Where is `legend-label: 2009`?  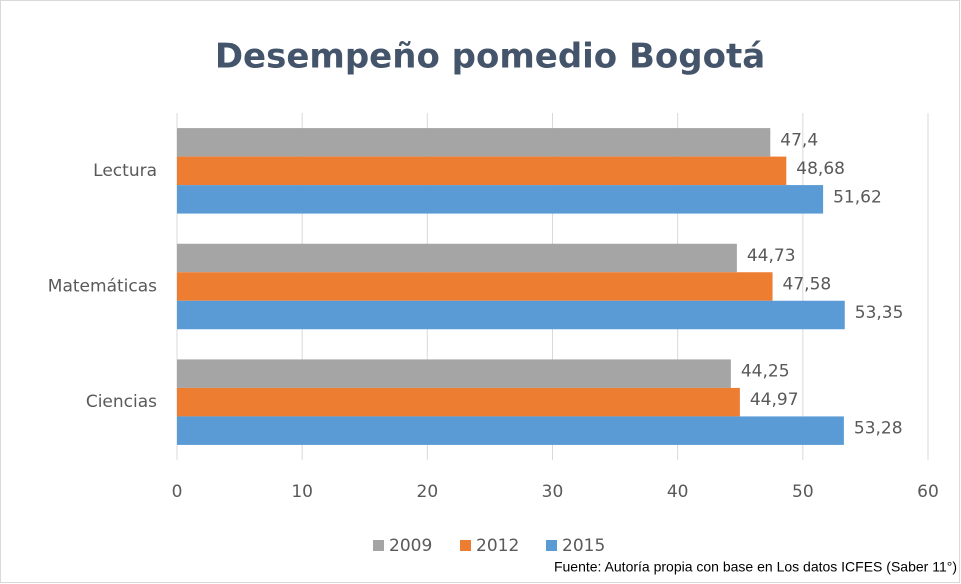 legend-label: 2009 is located at coordinates (410, 546).